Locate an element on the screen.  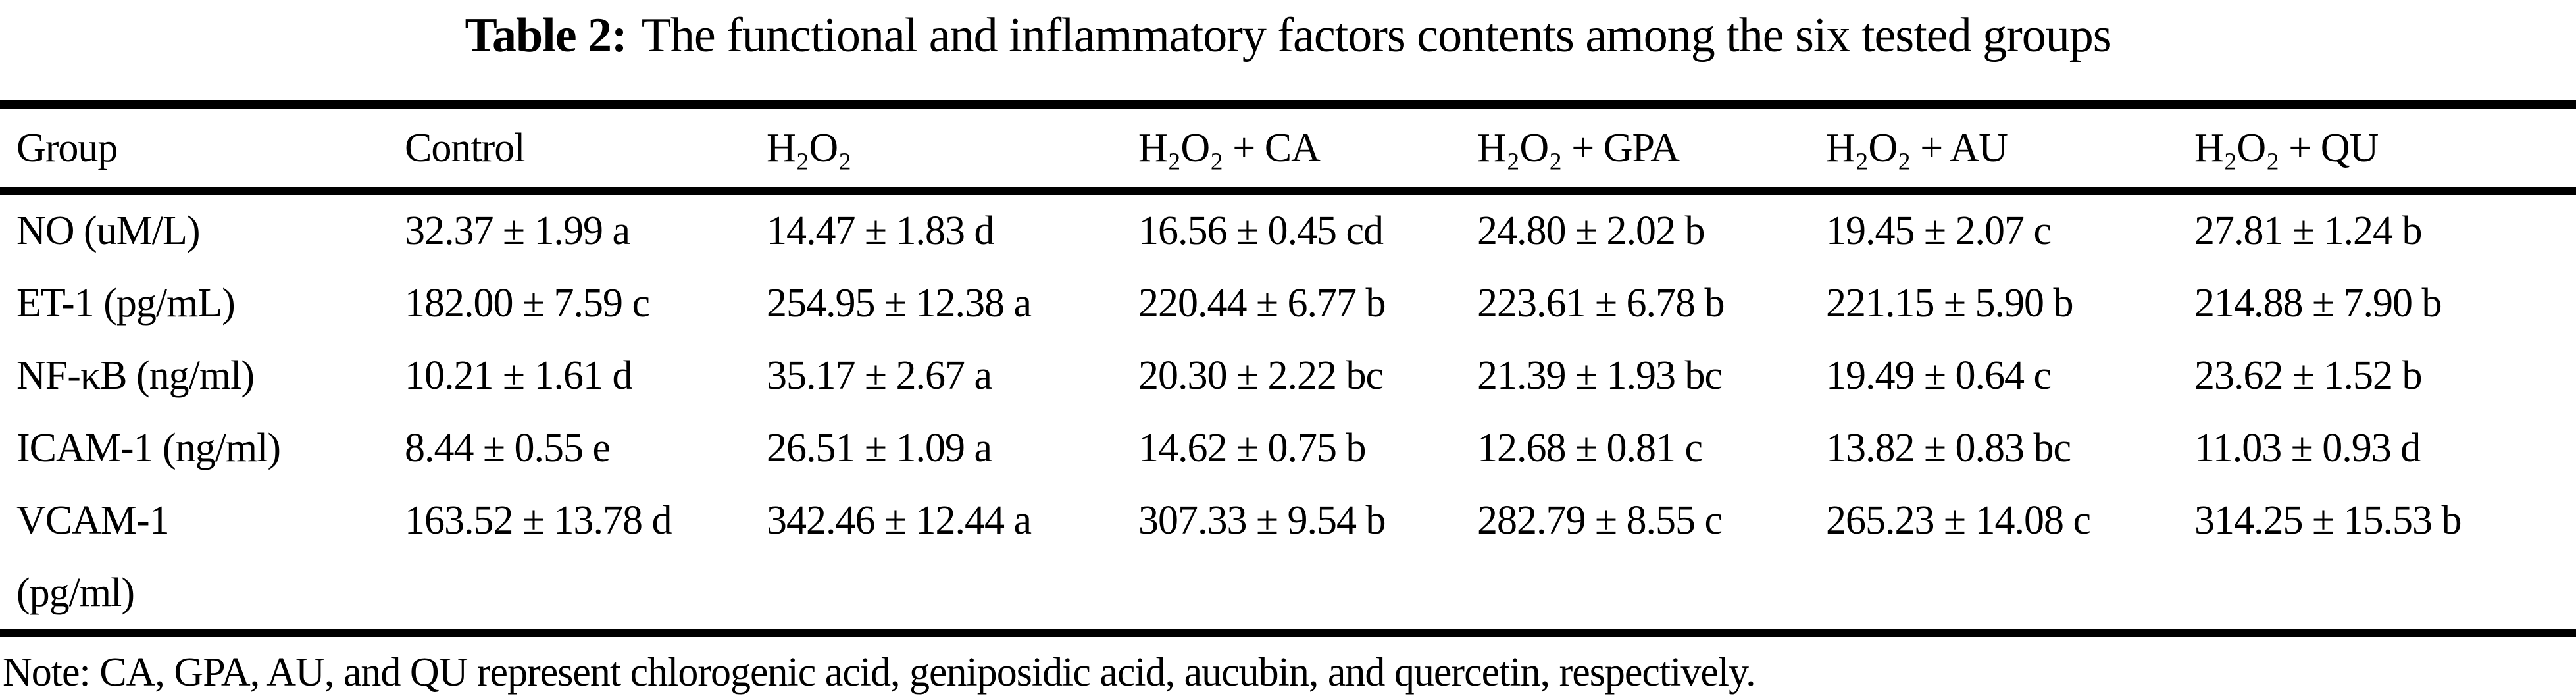
data-cell: 307.33 ± 9.54 b is located at coordinates (1262, 520).